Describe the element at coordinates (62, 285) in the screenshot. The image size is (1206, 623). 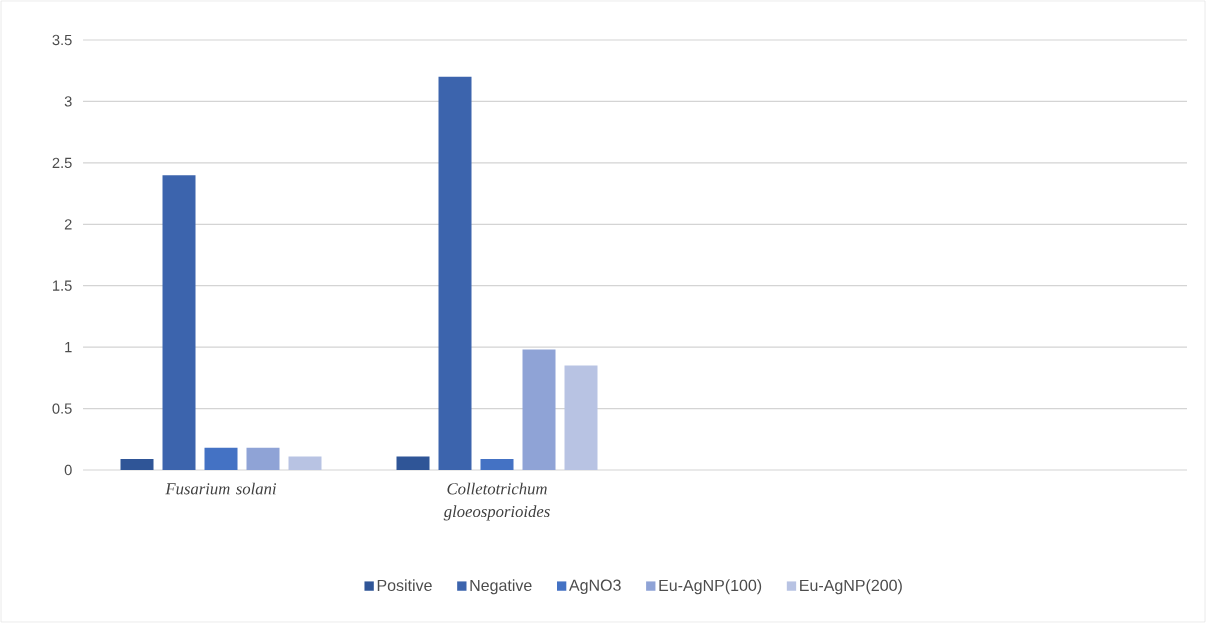
I see `y-tick-label: 1.5` at that location.